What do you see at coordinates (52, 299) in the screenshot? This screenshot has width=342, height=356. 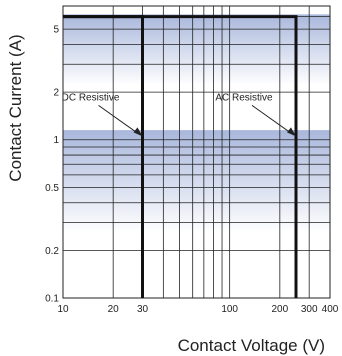 I see `y-tick-label: 0.1` at bounding box center [52, 299].